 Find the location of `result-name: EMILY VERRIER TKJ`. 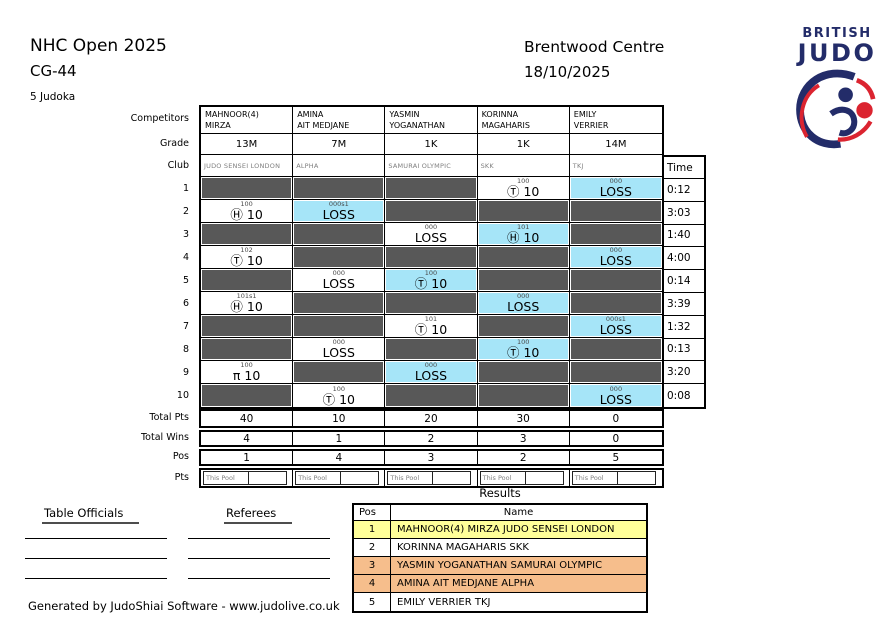

result-name: EMILY VERRIER TKJ is located at coordinates (444, 602).